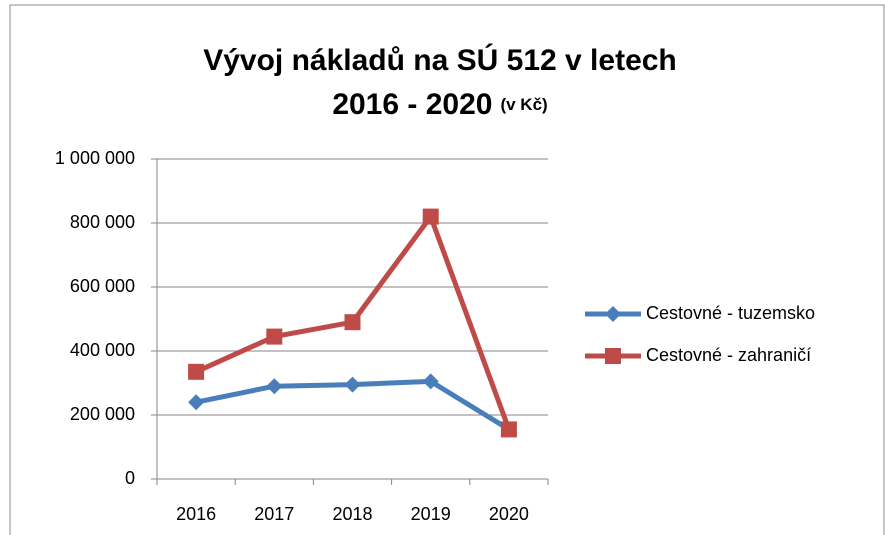  Describe the element at coordinates (130, 478) in the screenshot. I see `y-tick-label: 0` at that location.